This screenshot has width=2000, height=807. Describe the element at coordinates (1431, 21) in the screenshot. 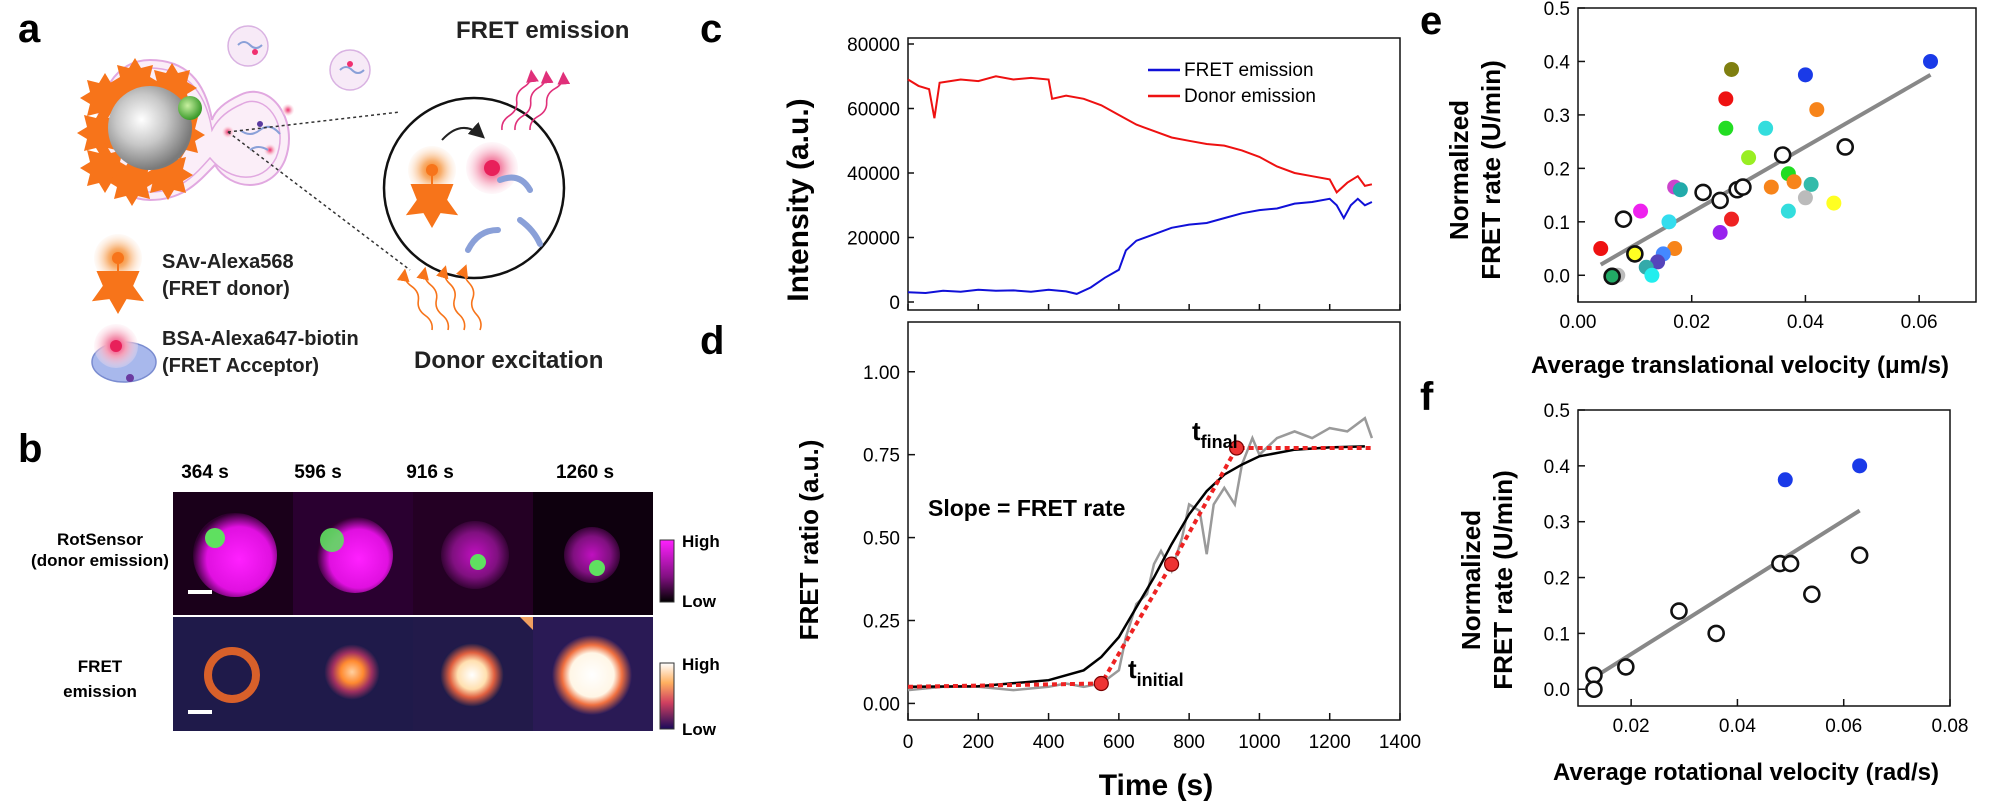

I see `panel-label-e: e` at that location.